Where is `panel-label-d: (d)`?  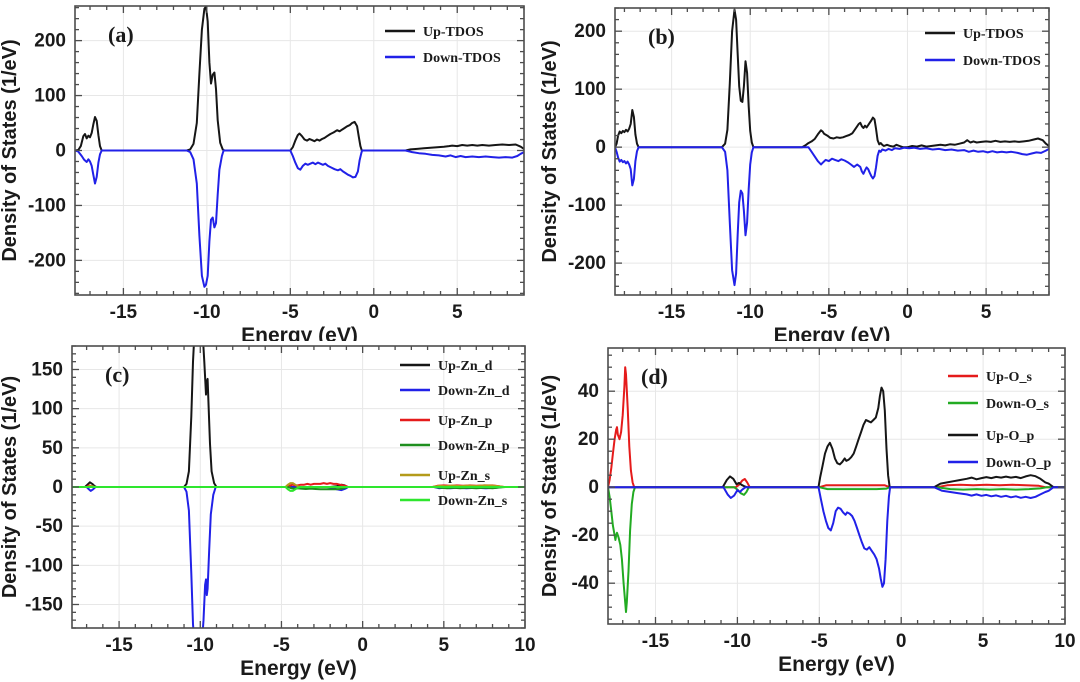
panel-label-d: (d) is located at coordinates (654, 376).